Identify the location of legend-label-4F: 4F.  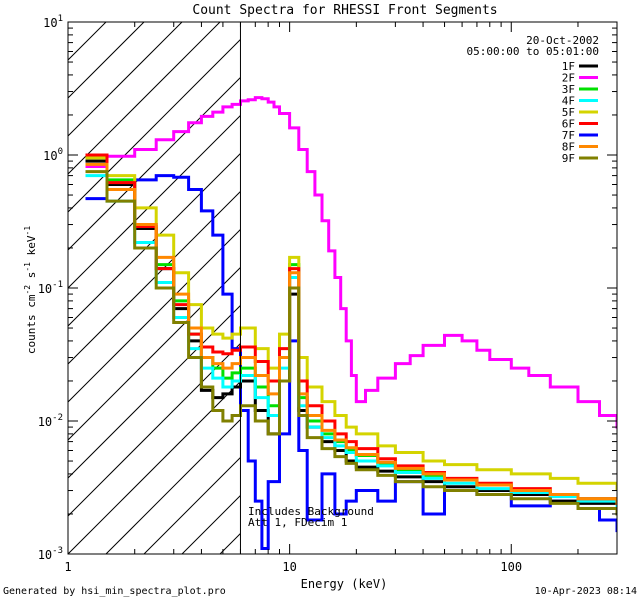
(568, 101).